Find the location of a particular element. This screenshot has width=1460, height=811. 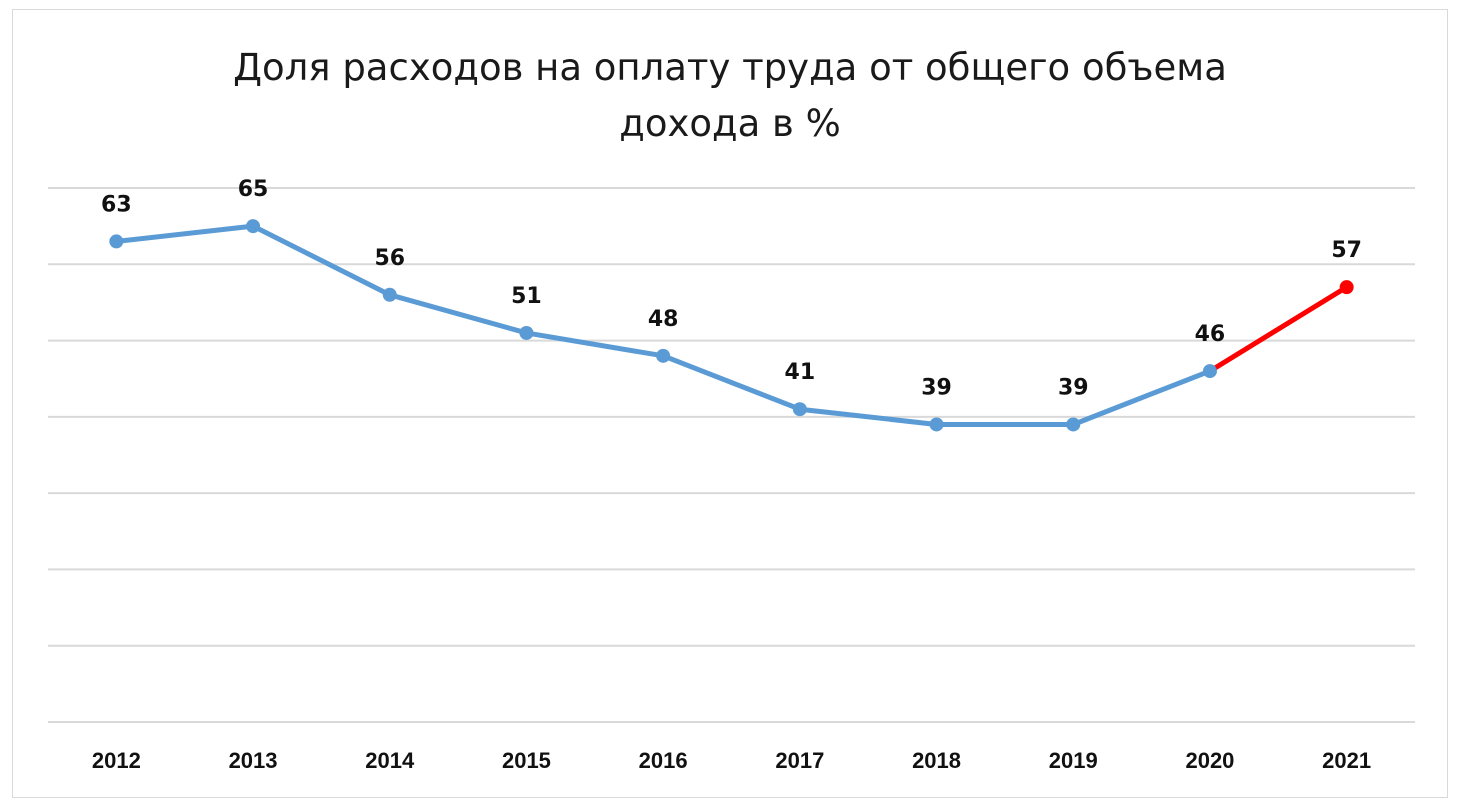

data-label-2021: 57 is located at coordinates (1346, 250).